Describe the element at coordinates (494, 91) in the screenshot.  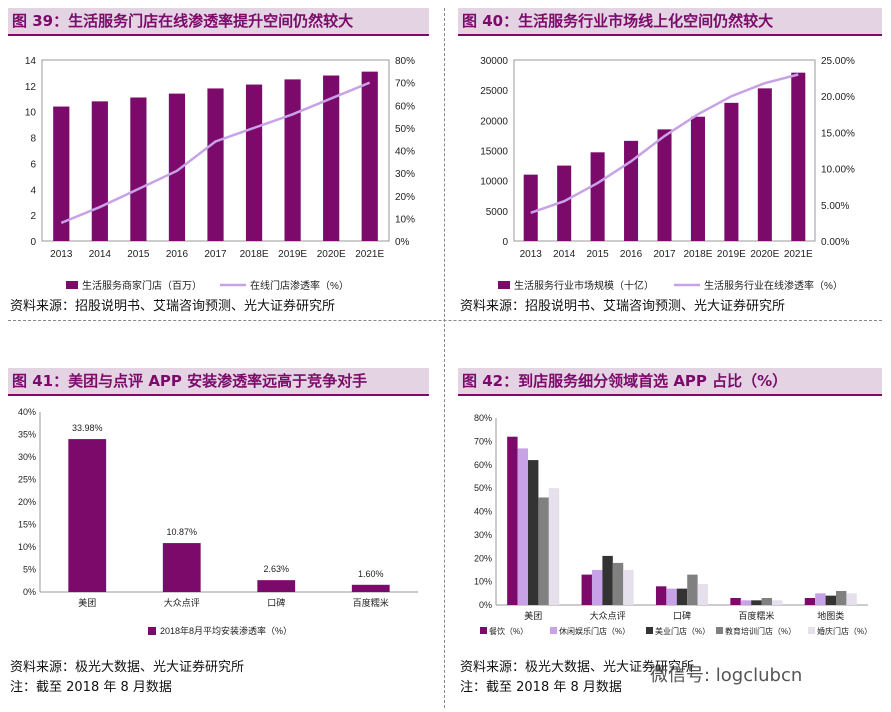
I see `y-tick-label: 25000` at that location.